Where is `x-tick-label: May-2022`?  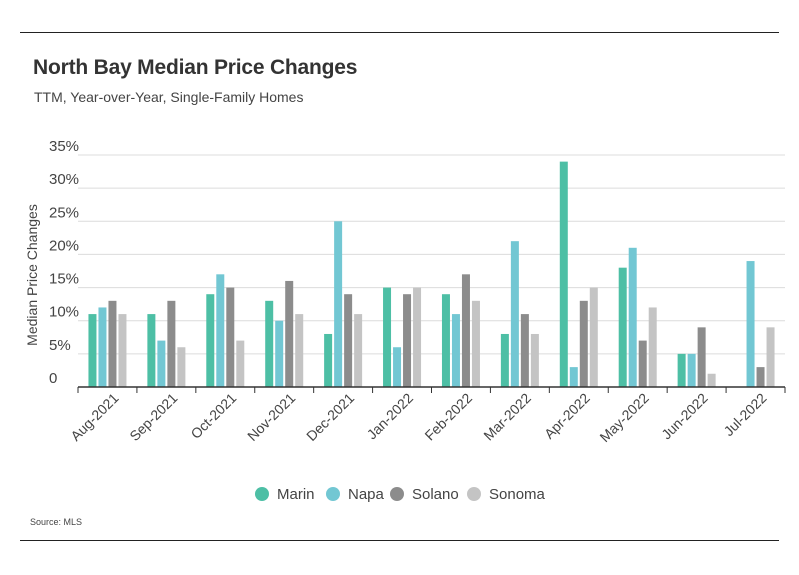 x-tick-label: May-2022 is located at coordinates (623, 417).